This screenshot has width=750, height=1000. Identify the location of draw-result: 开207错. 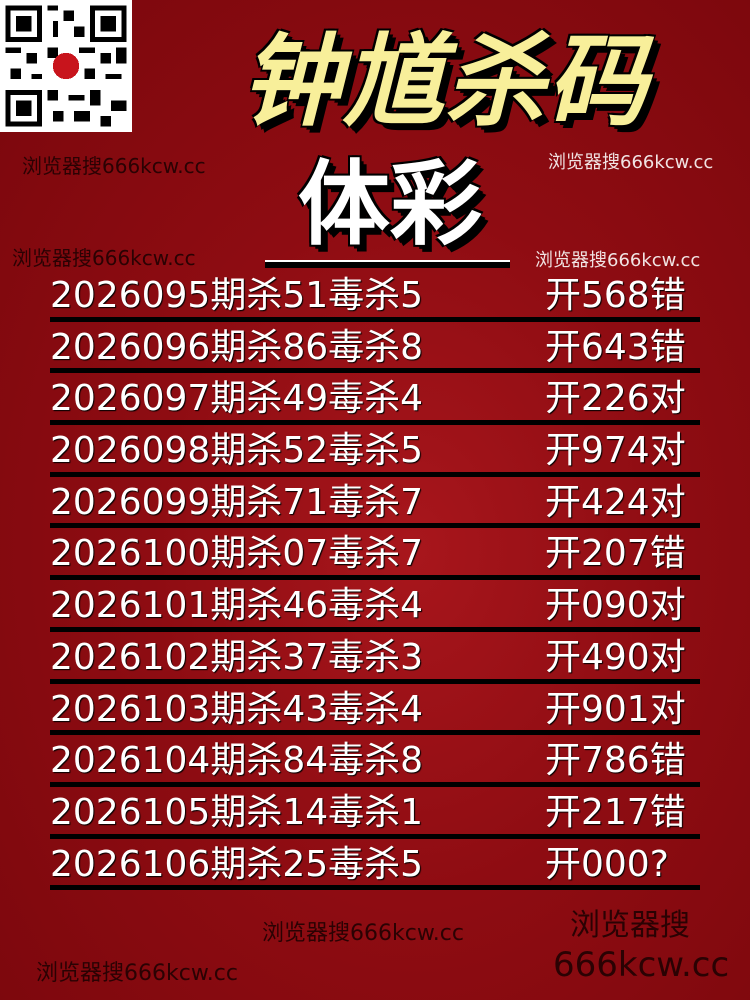
(615, 554).